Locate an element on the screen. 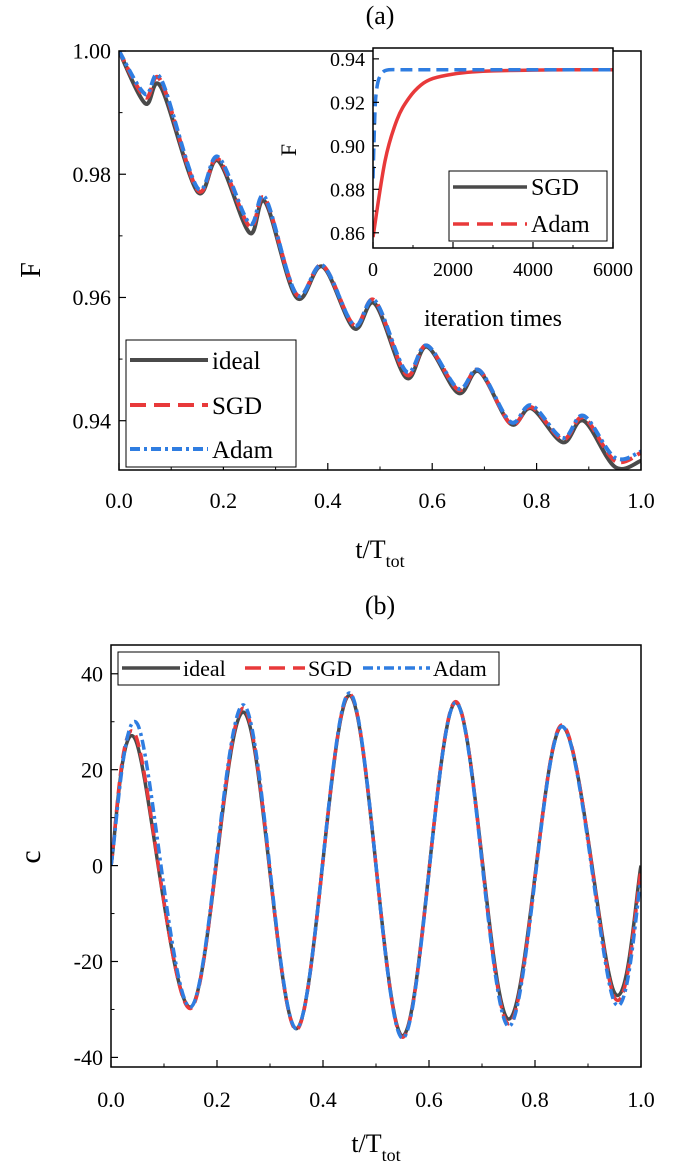  panel-b-xtick-label: 0.8 is located at coordinates (535, 1099).